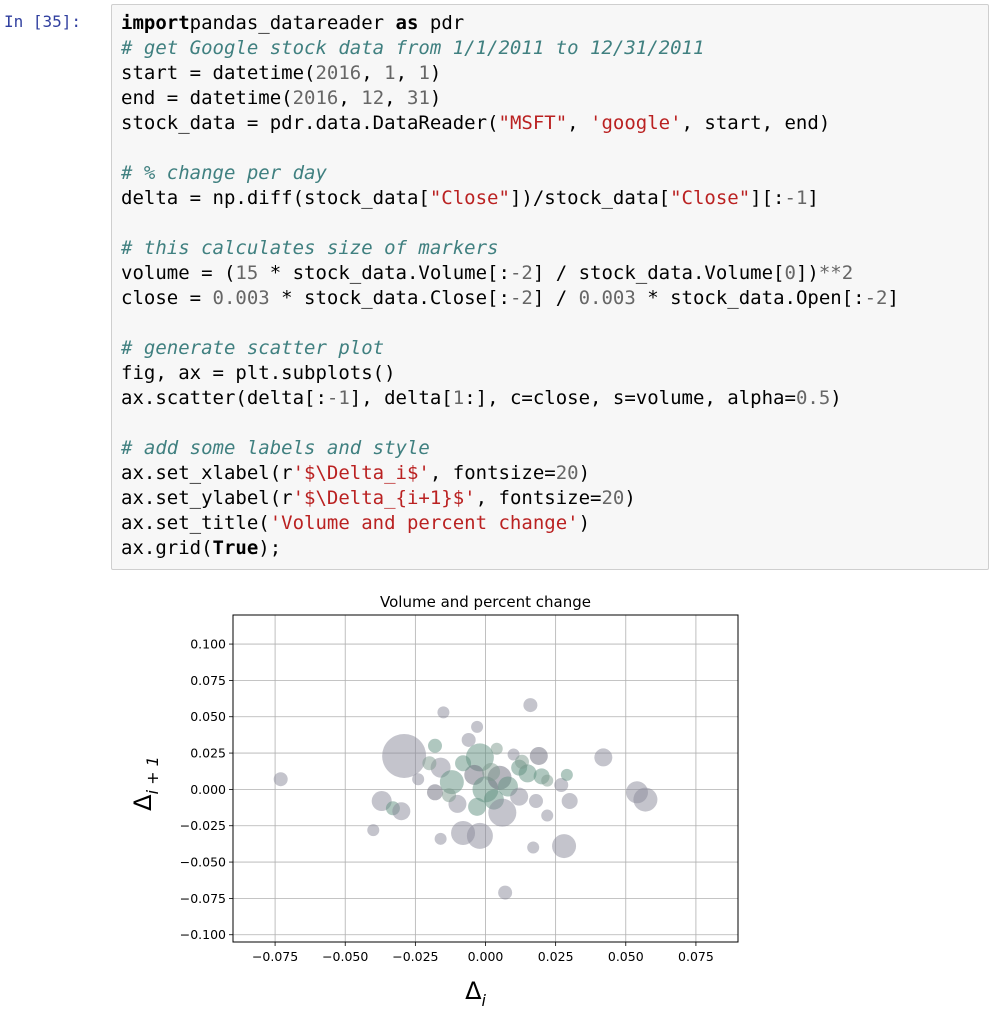 The image size is (995, 1010). Describe the element at coordinates (208, 789) in the screenshot. I see `y-tick-label: 0.000` at that location.